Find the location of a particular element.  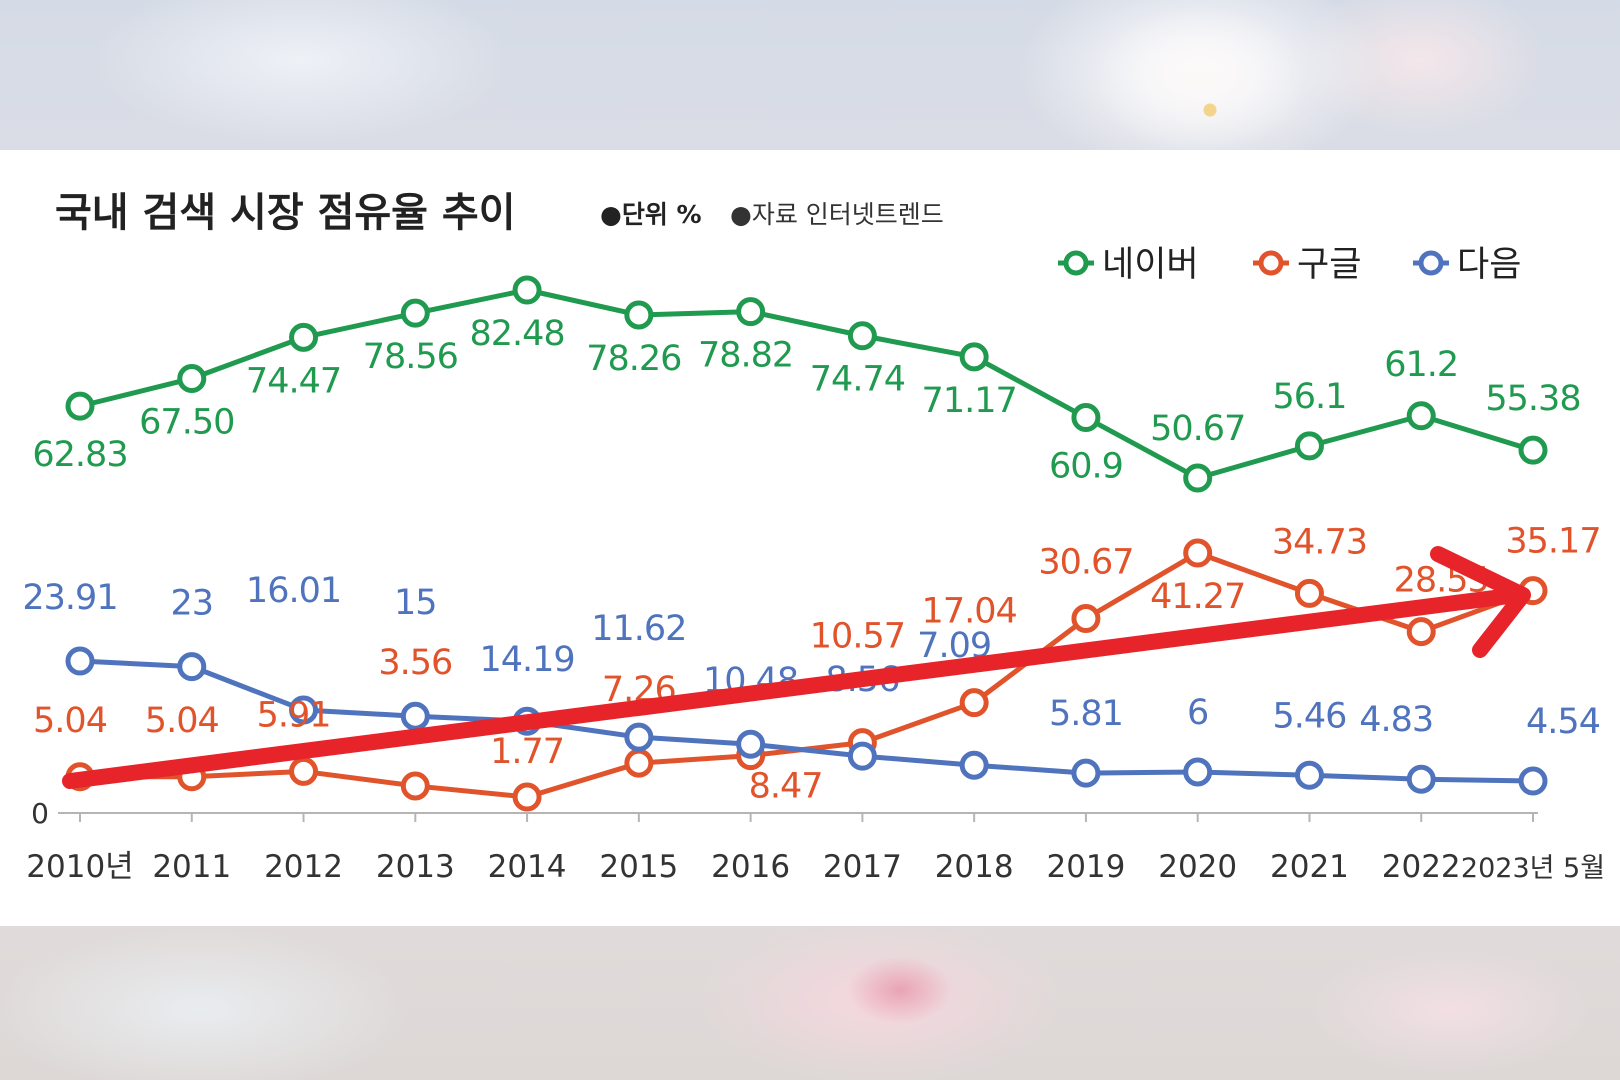

data-label-google: 5.91 is located at coordinates (294, 715).